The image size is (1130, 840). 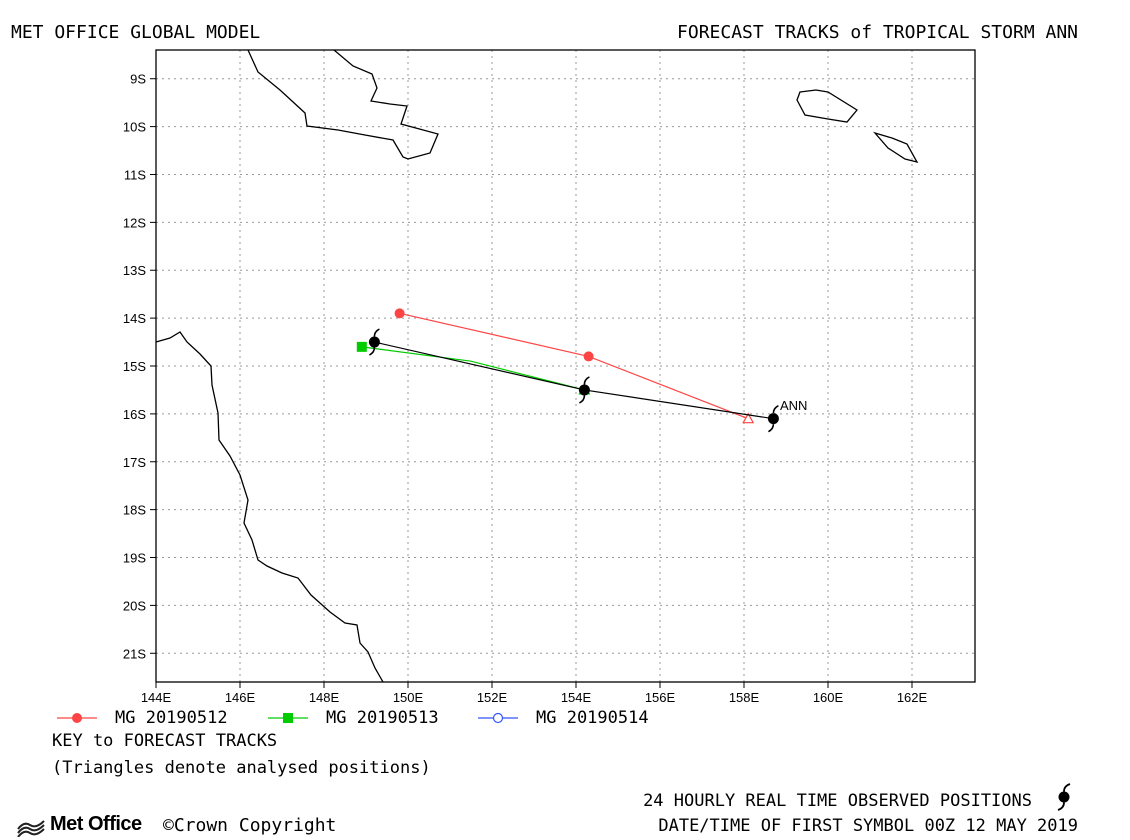 What do you see at coordinates (134, 510) in the screenshot?
I see `lat-tick-label: 18S` at bounding box center [134, 510].